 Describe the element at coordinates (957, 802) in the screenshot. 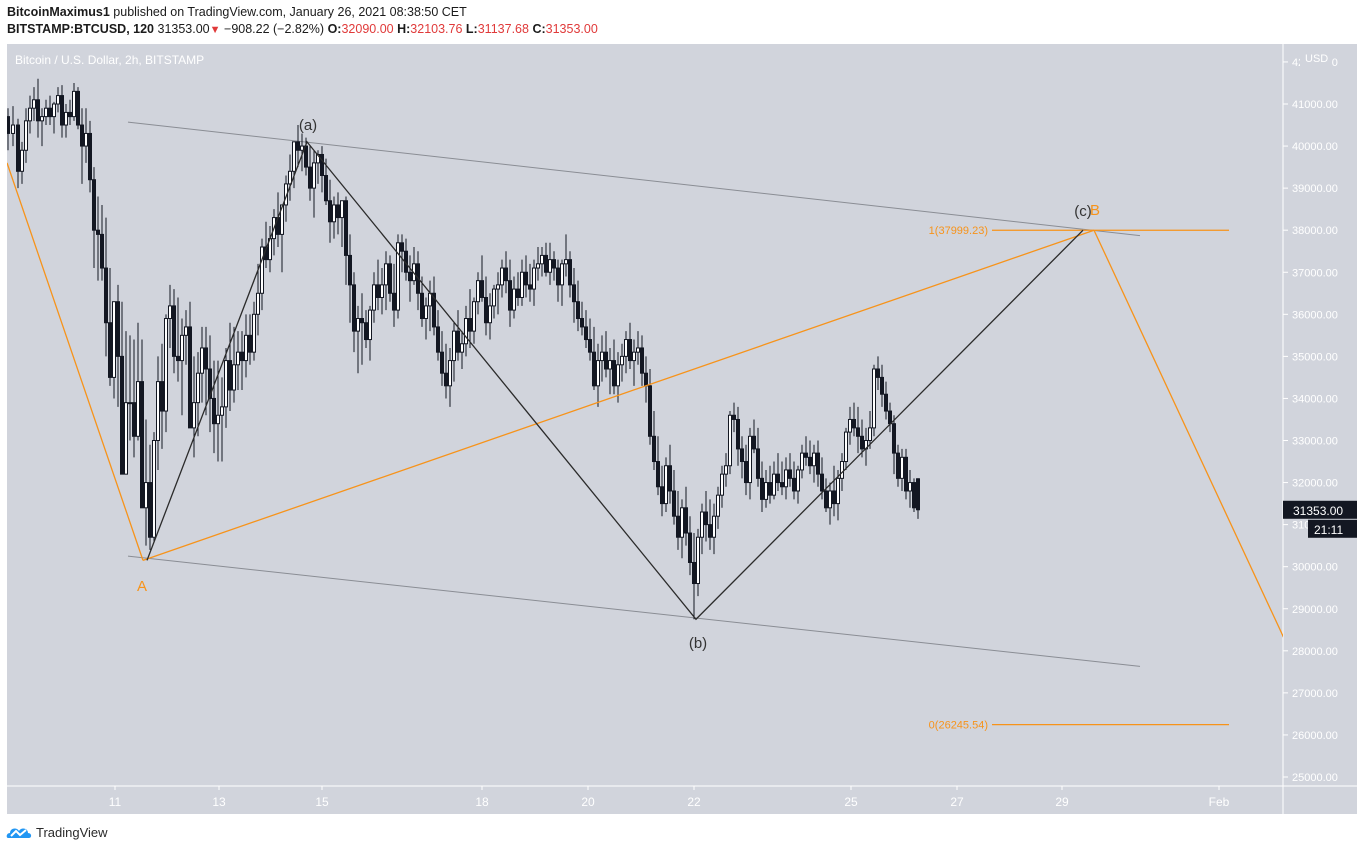

I see `time-tick-label: 27` at that location.